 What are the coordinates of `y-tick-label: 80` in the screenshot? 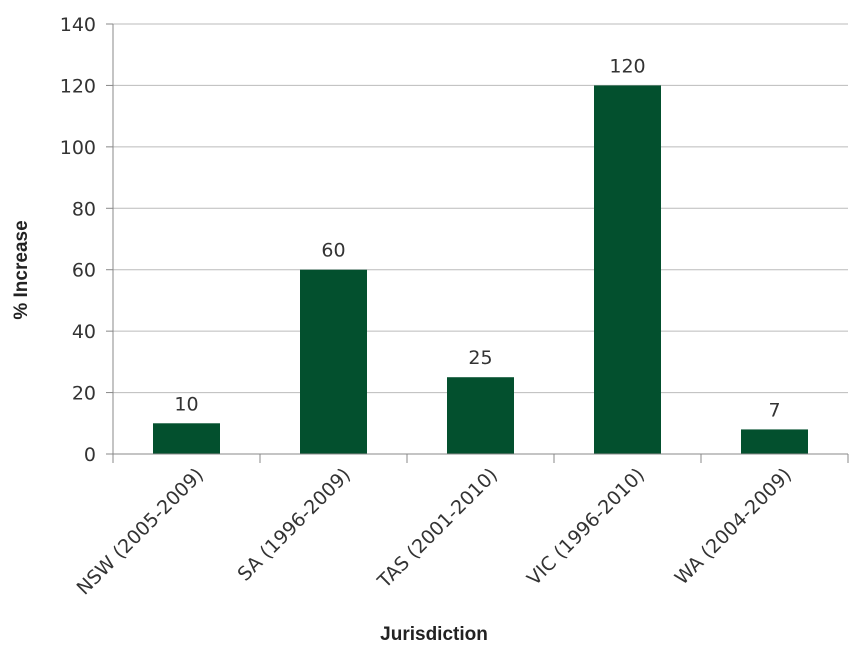 It's located at (84, 209).